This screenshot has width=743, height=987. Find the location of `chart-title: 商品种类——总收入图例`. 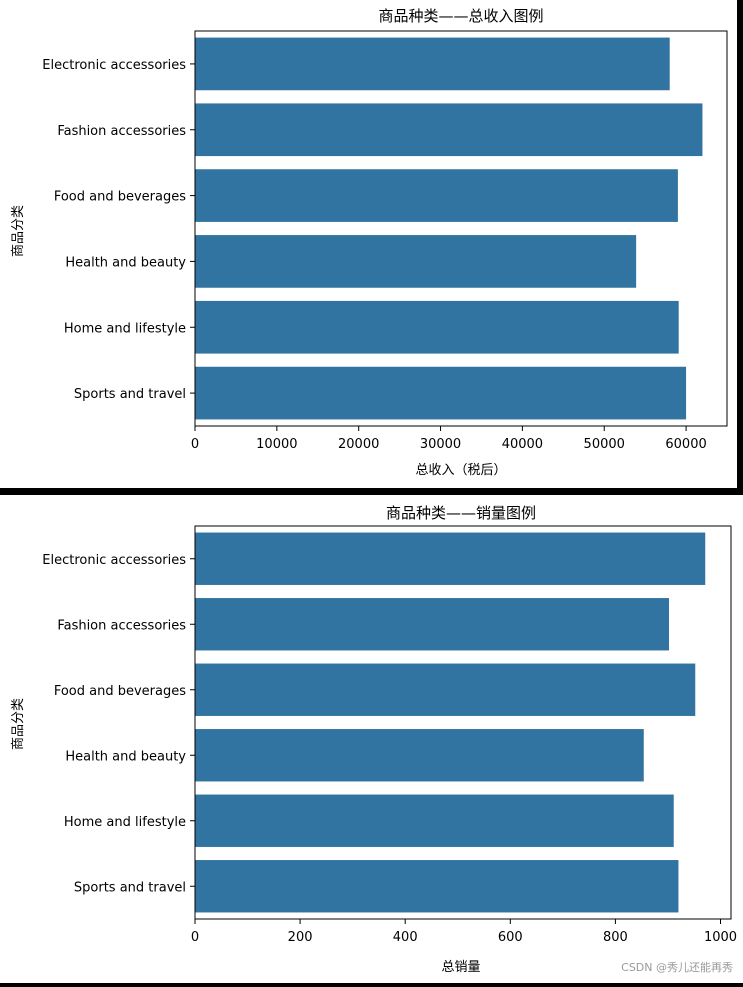

chart-title: 商品种类——总收入图例 is located at coordinates (460, 16).